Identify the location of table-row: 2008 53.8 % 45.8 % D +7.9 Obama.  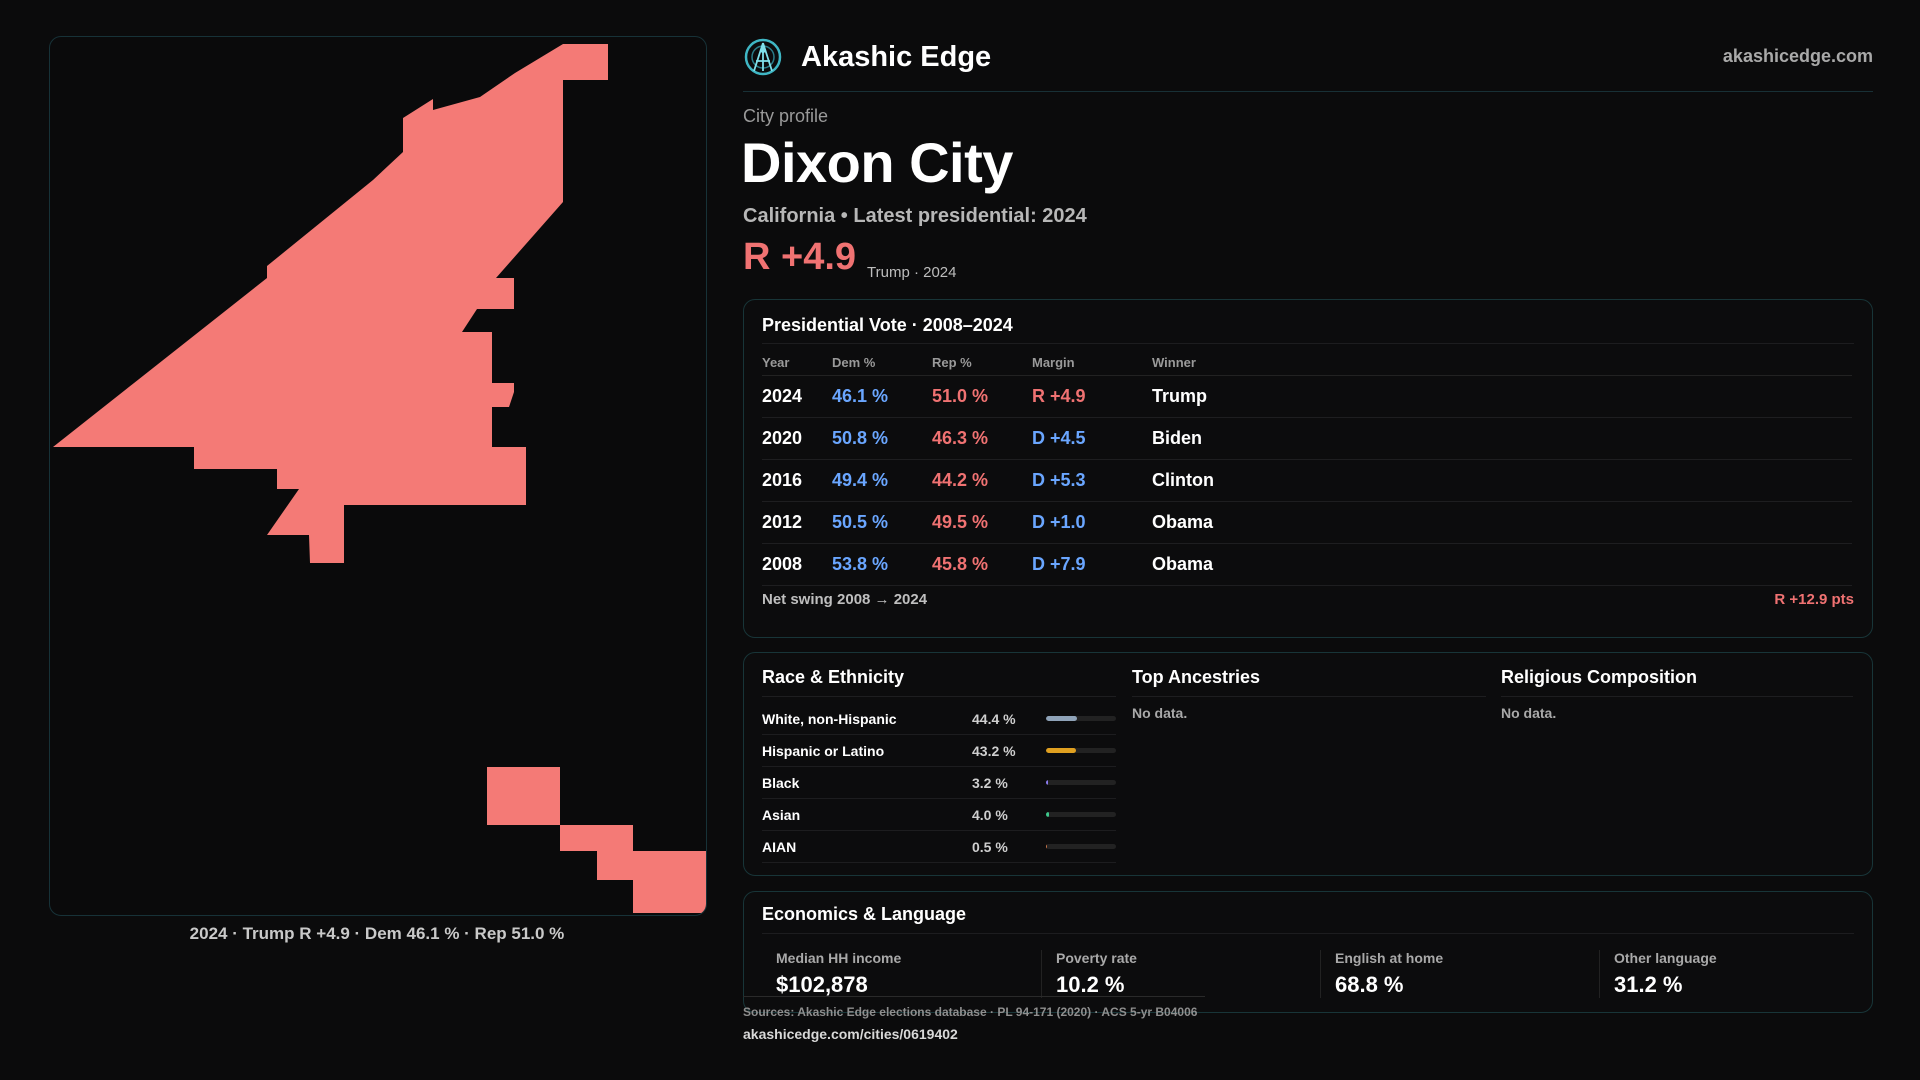
(1307, 564).